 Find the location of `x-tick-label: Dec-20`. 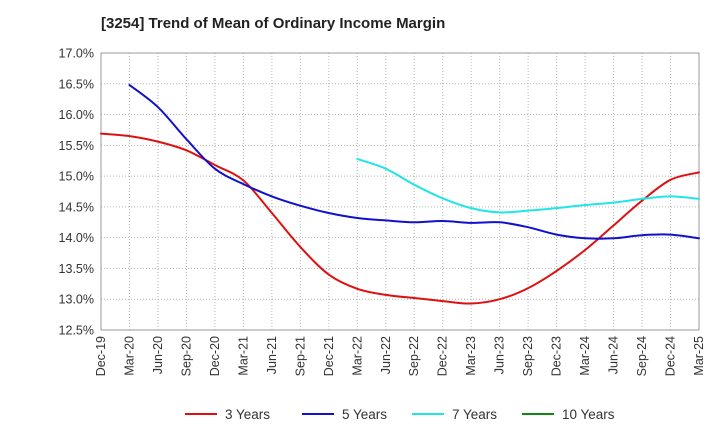

x-tick-label: Dec-20 is located at coordinates (215, 356).